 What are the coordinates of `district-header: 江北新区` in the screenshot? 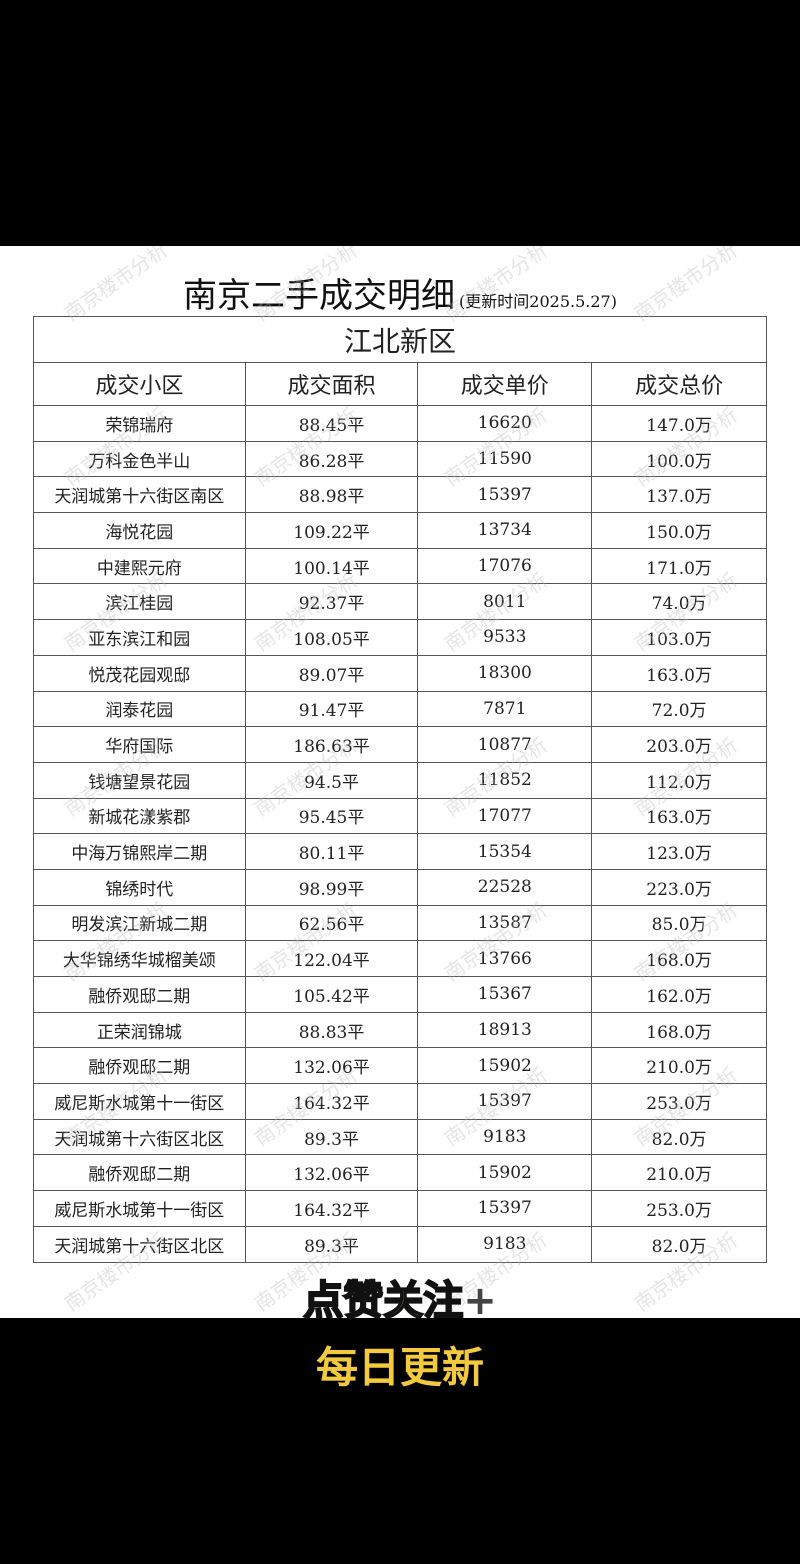 It's located at (400, 339).